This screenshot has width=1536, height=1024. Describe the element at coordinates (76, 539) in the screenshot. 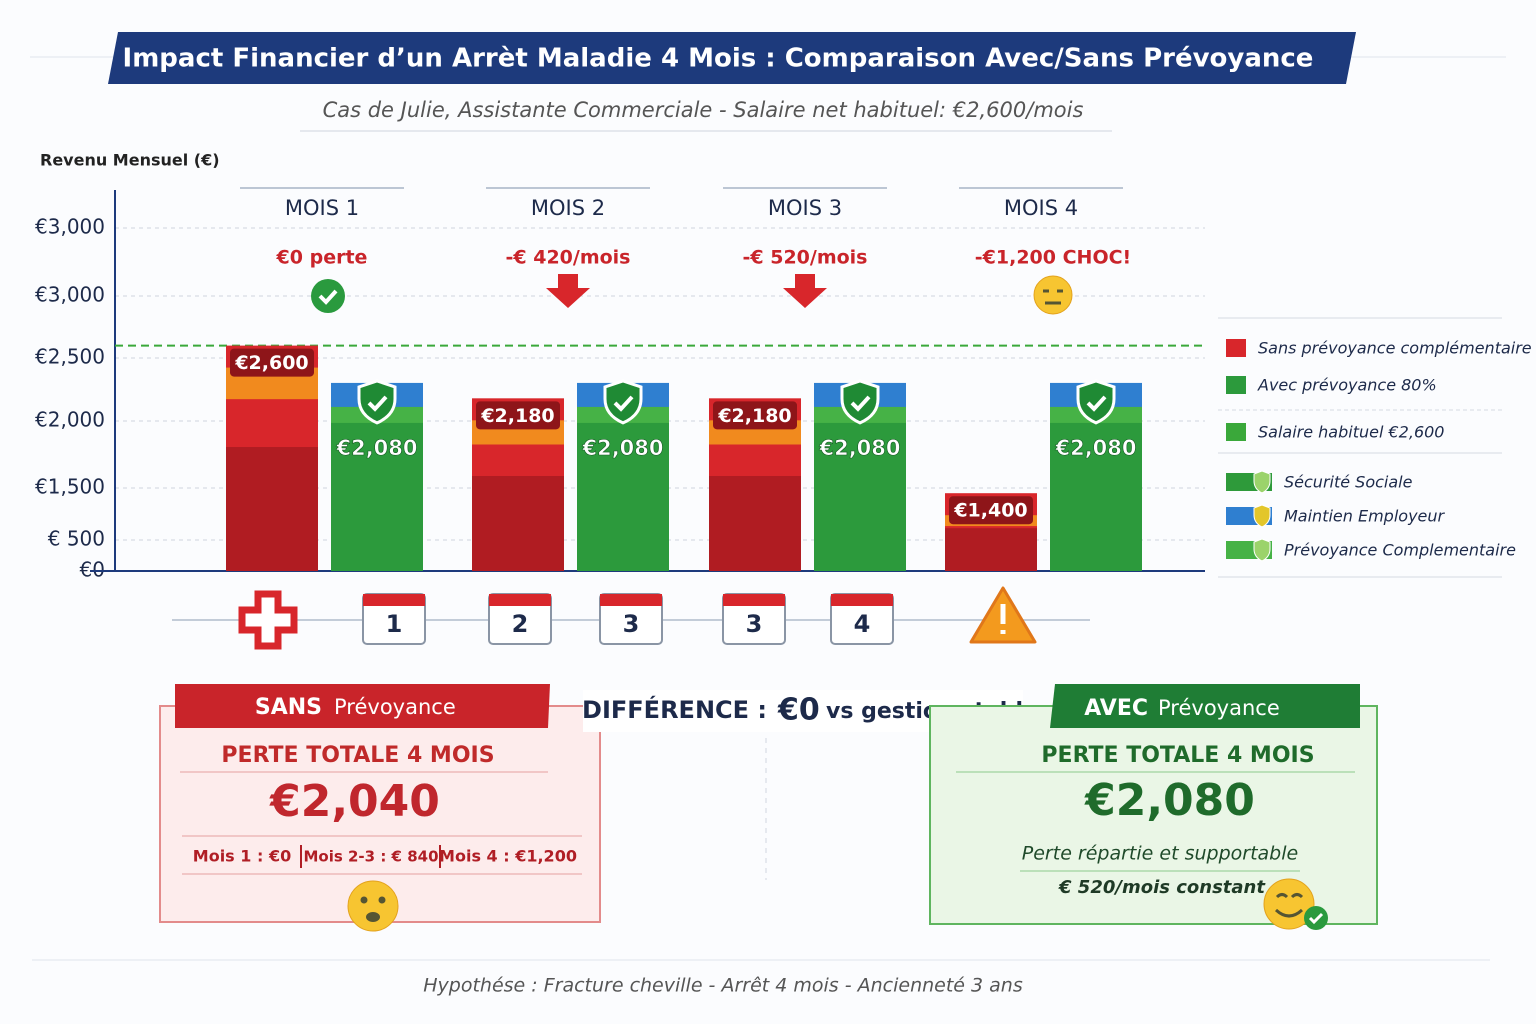

I see `y-tick-label: € 500` at that location.